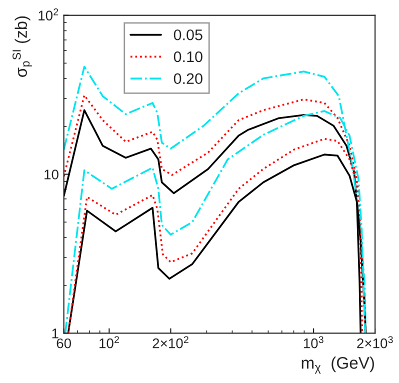  Describe the element at coordinates (188, 78) in the screenshot. I see `legend-label: 0.20` at that location.